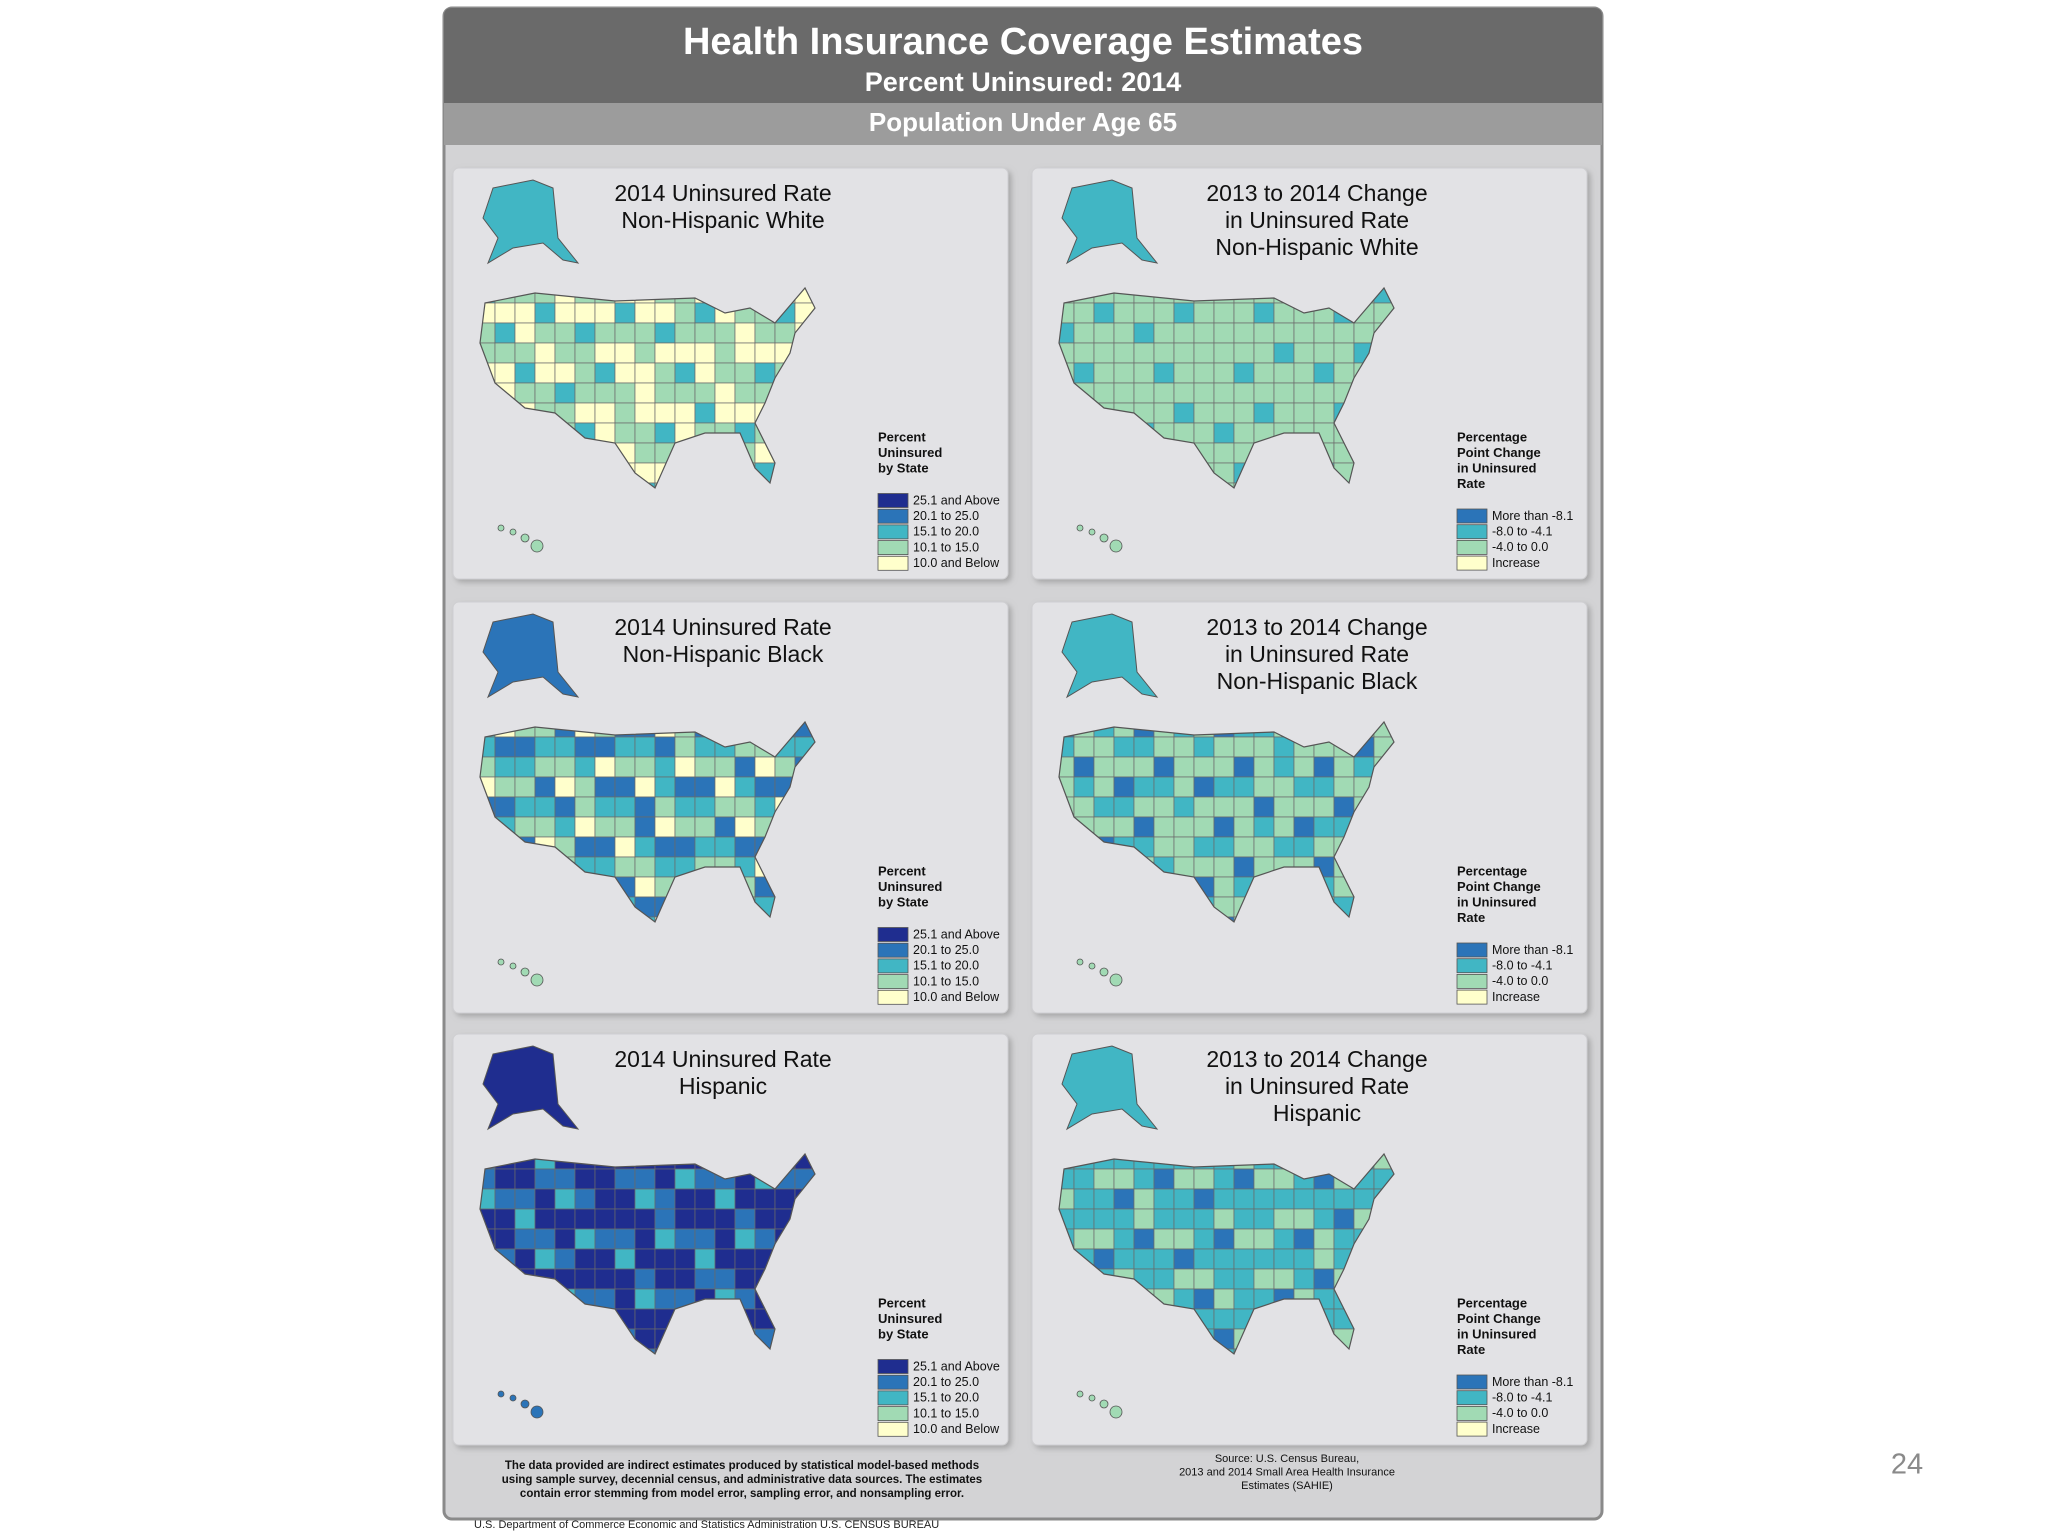 This screenshot has height=1536, width=2048. Describe the element at coordinates (956, 563) in the screenshot. I see `legend-label: 10.0 and Below` at that location.